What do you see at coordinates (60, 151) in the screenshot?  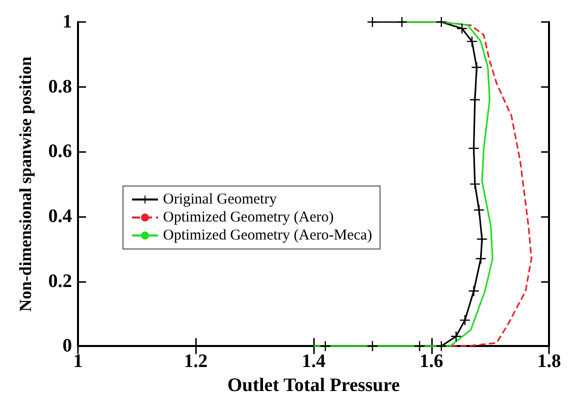 I see `y-tick-label: 0.6` at bounding box center [60, 151].